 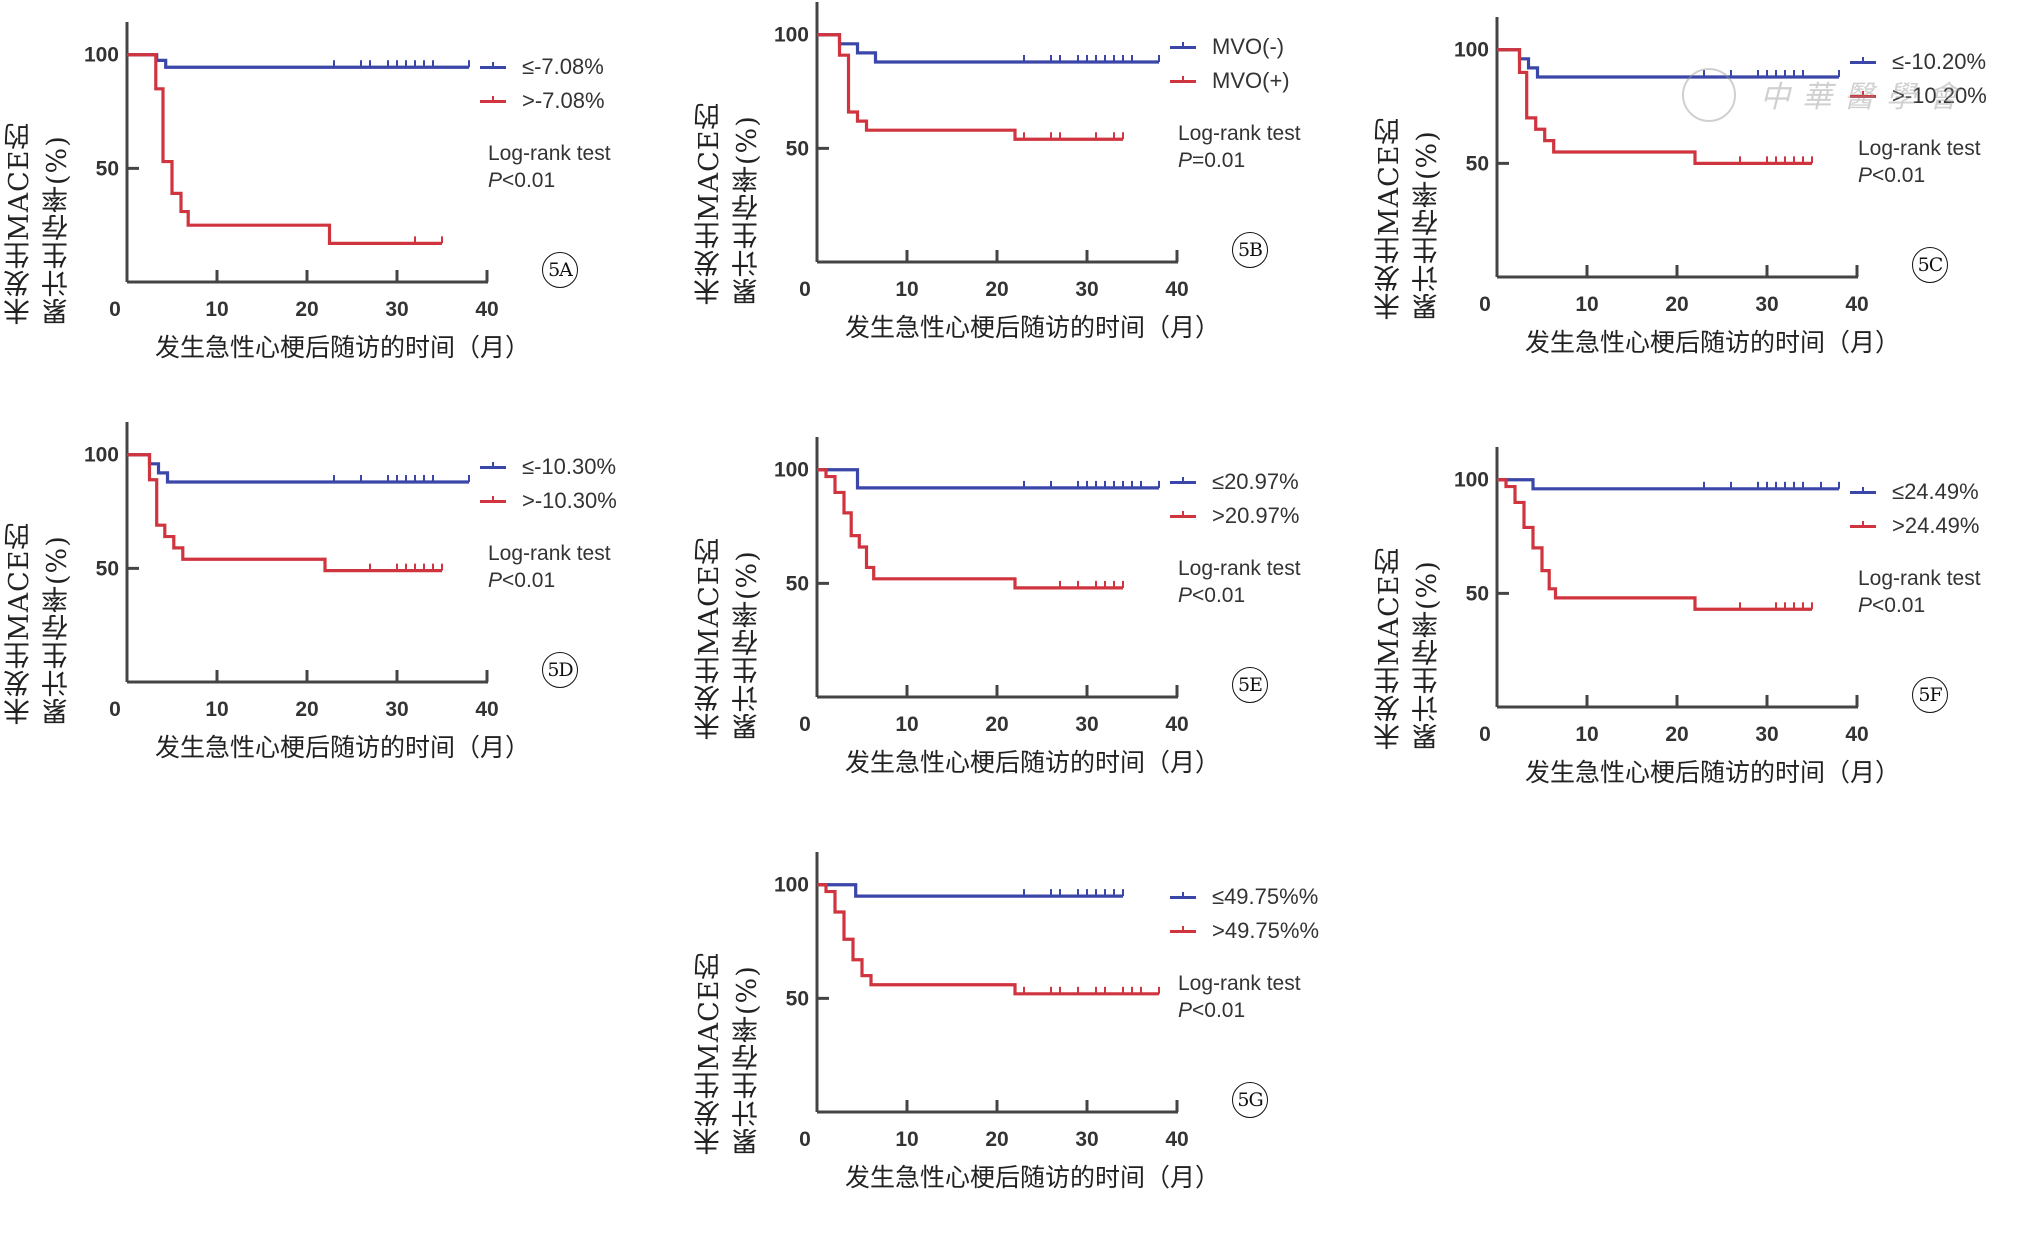 What do you see at coordinates (1239, 147) in the screenshot?
I see `log-rank-annotation: Log-rank test P=0.01` at bounding box center [1239, 147].